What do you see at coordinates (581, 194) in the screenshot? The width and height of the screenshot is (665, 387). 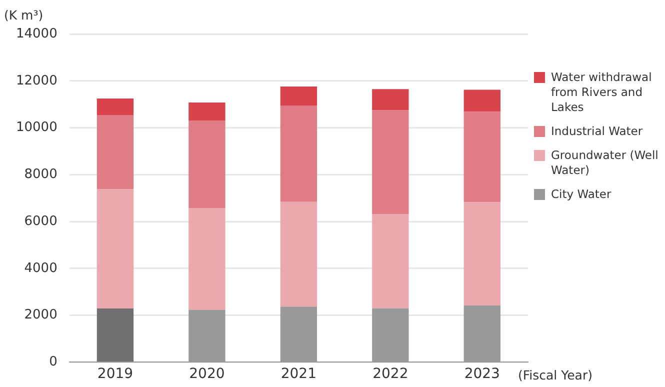 I see `legend-label: City Water` at bounding box center [581, 194].